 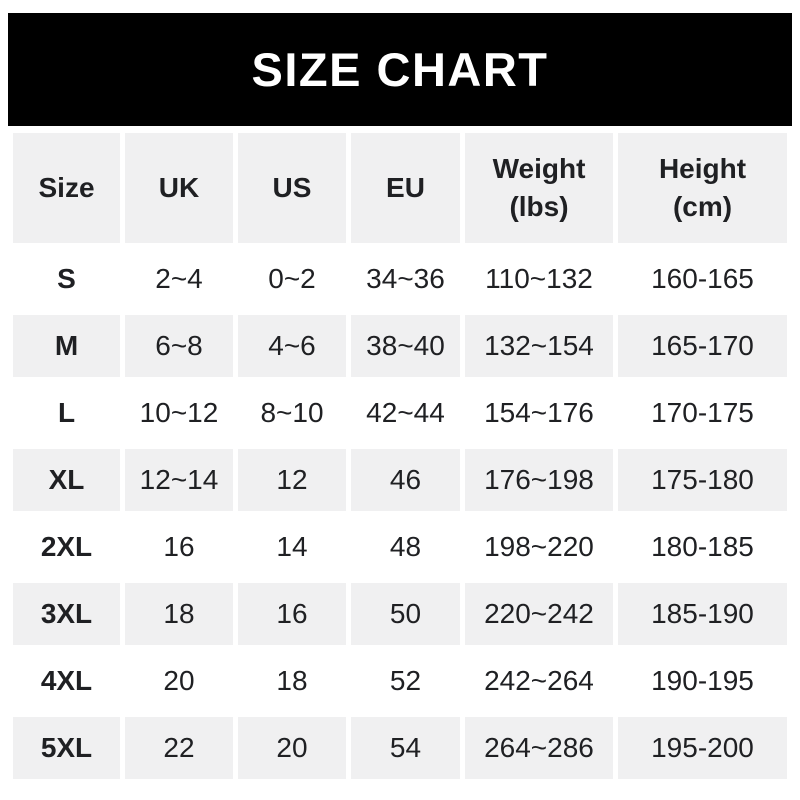 I want to click on column-header-us: US, so click(x=292, y=188).